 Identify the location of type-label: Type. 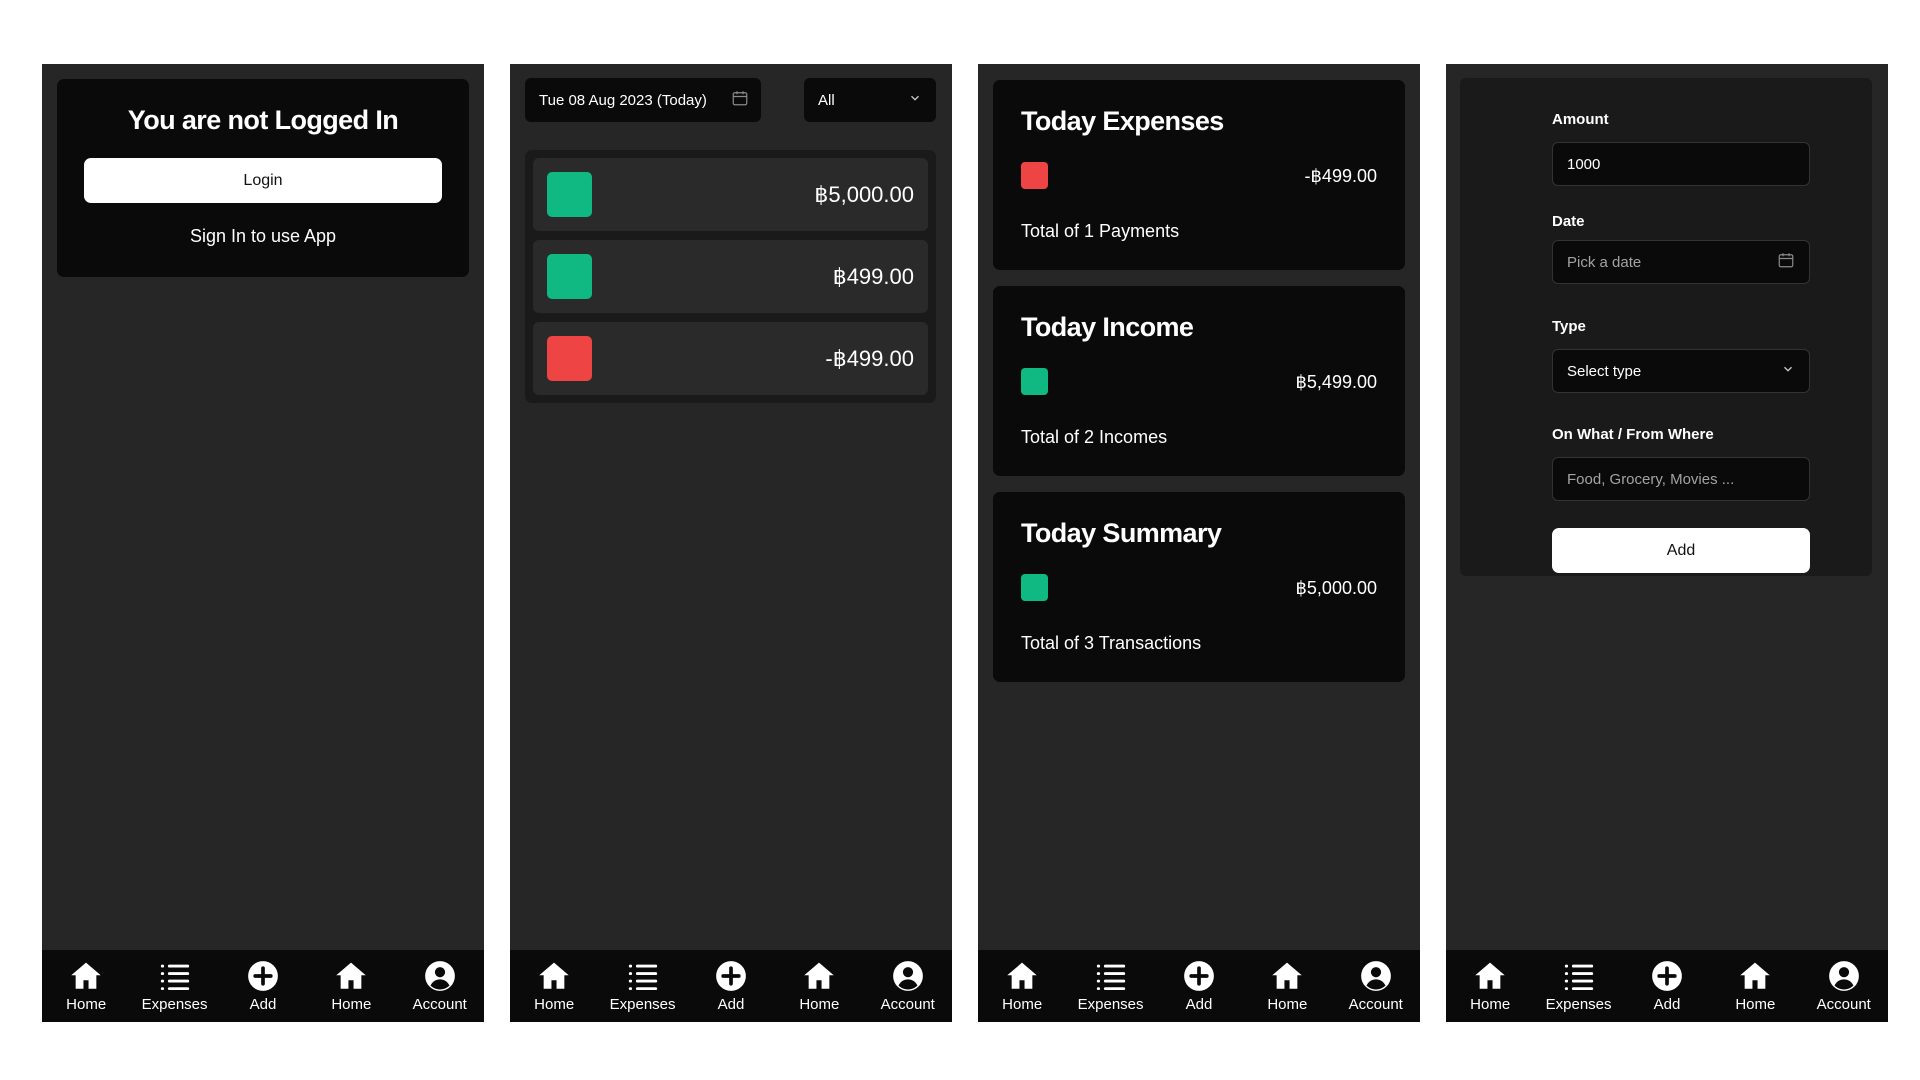
(1569, 326).